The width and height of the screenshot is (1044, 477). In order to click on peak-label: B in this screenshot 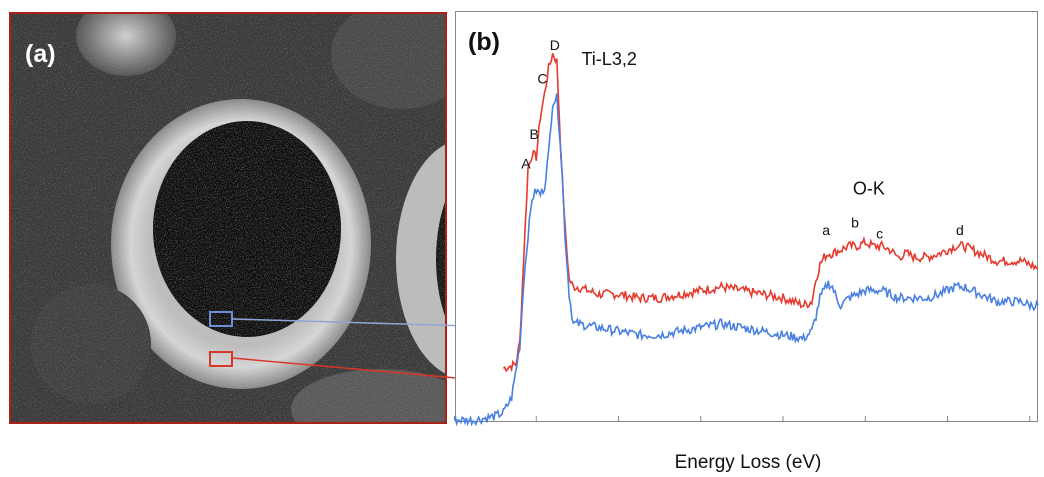, I will do `click(534, 134)`.